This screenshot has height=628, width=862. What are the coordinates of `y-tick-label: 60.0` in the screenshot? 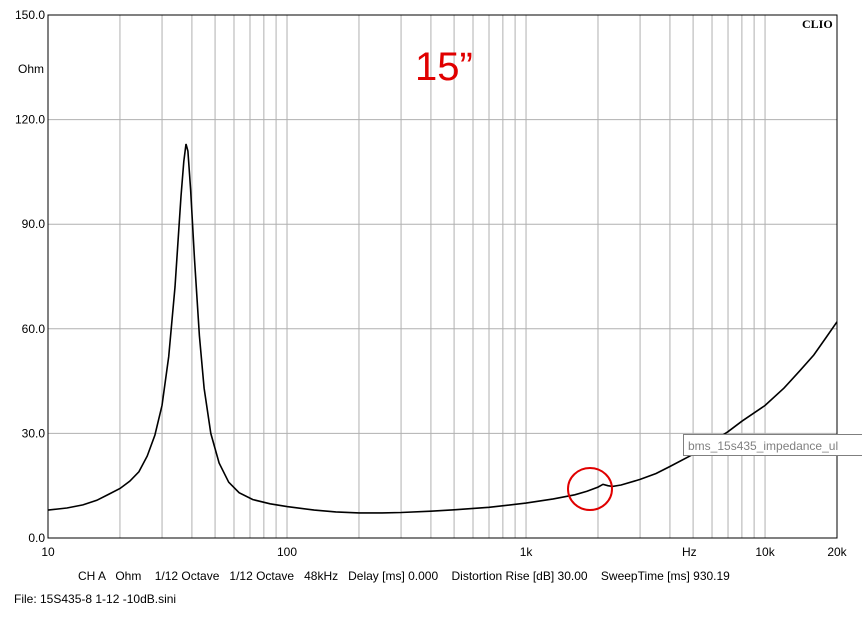 It's located at (34, 329).